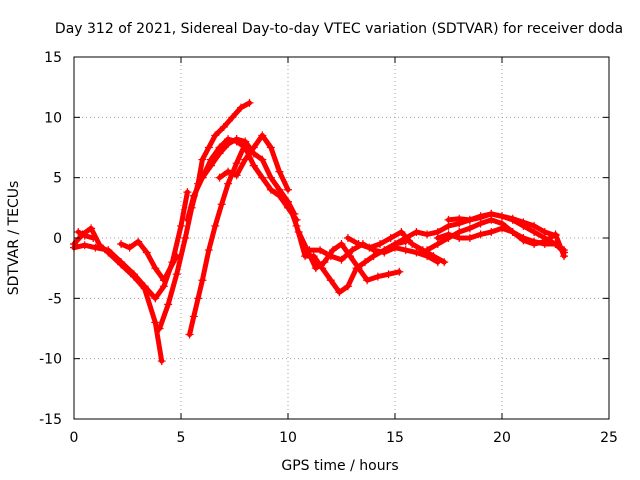 The image size is (640, 480). I want to click on y-tick-label: 10, so click(53, 118).